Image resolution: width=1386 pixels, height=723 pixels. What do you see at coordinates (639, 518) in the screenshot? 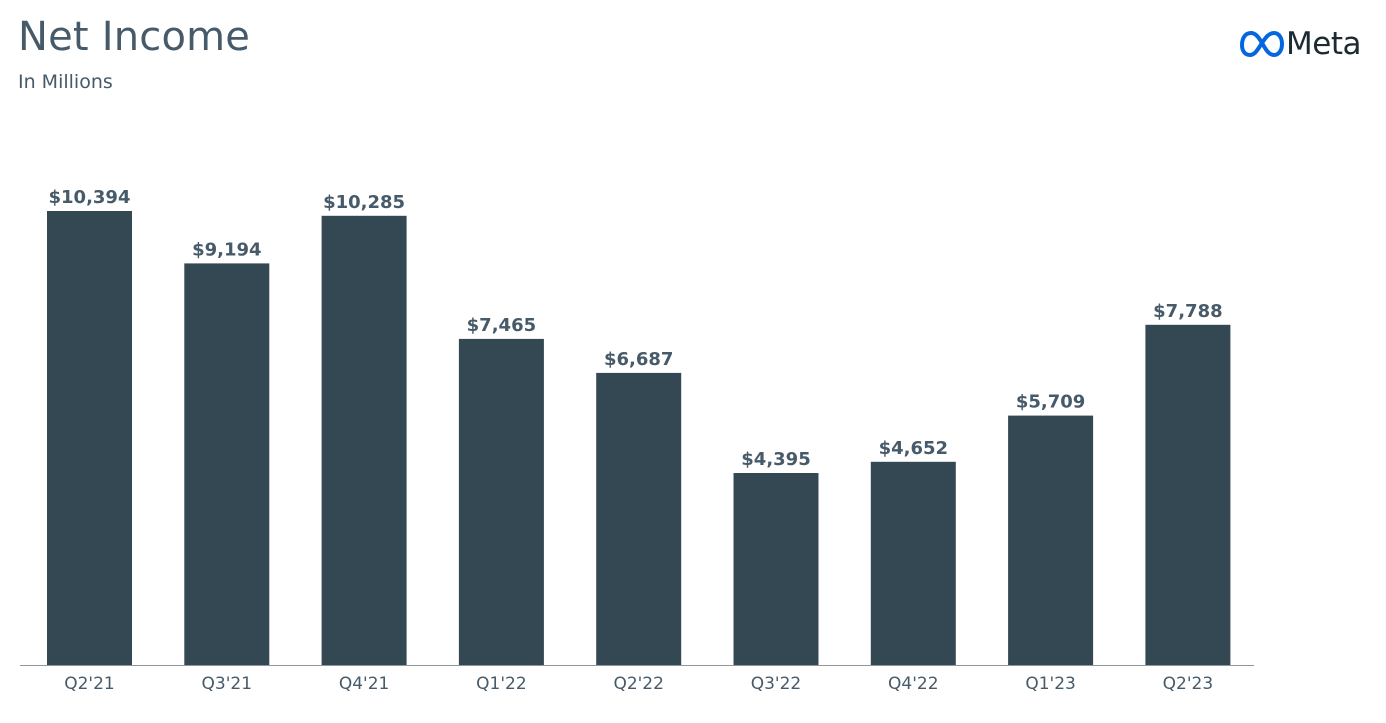
I see `bar-q222` at bounding box center [639, 518].